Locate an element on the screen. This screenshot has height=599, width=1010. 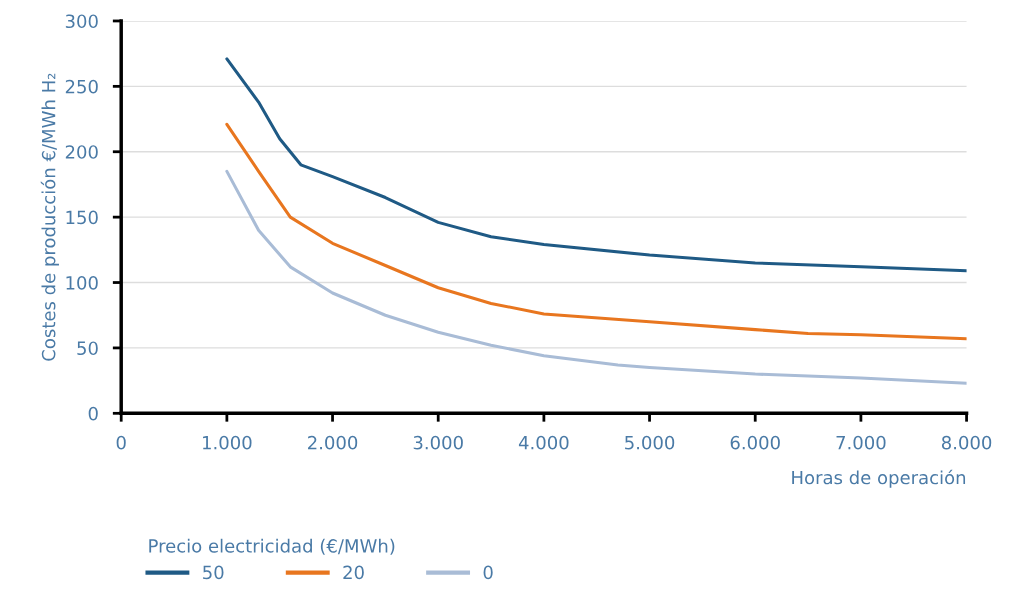
legend-label: 0 is located at coordinates (488, 572).